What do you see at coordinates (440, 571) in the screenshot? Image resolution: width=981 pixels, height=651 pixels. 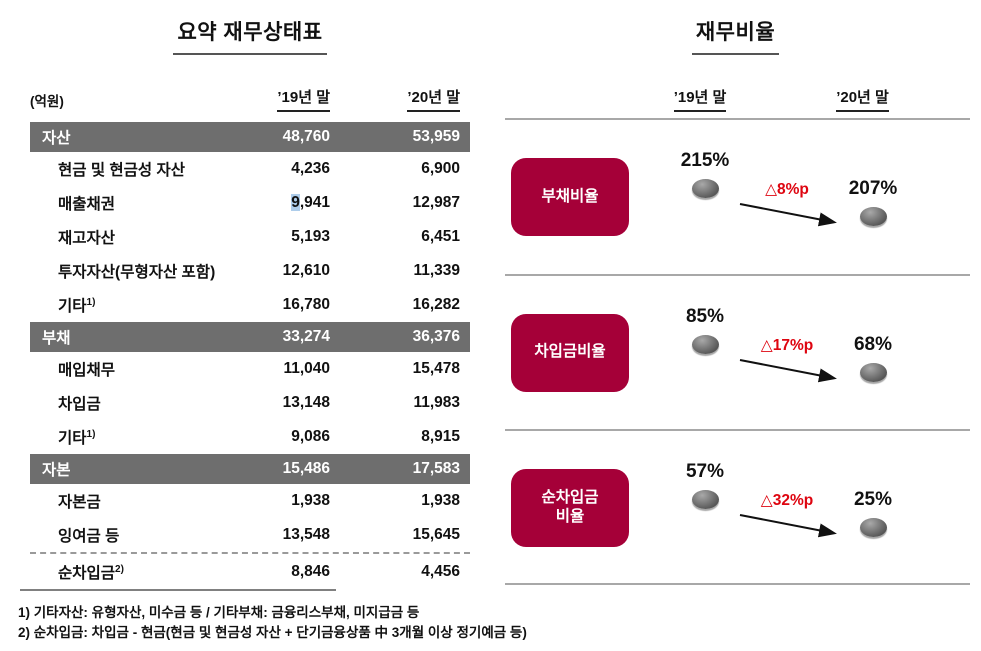 I see `value-20: 4,456` at bounding box center [440, 571].